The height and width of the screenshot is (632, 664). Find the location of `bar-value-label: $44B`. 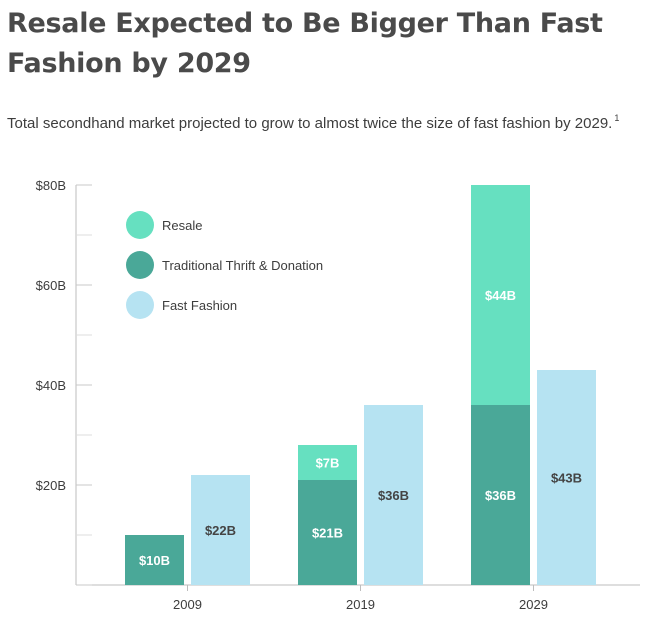

bar-value-label: $44B is located at coordinates (500, 295).